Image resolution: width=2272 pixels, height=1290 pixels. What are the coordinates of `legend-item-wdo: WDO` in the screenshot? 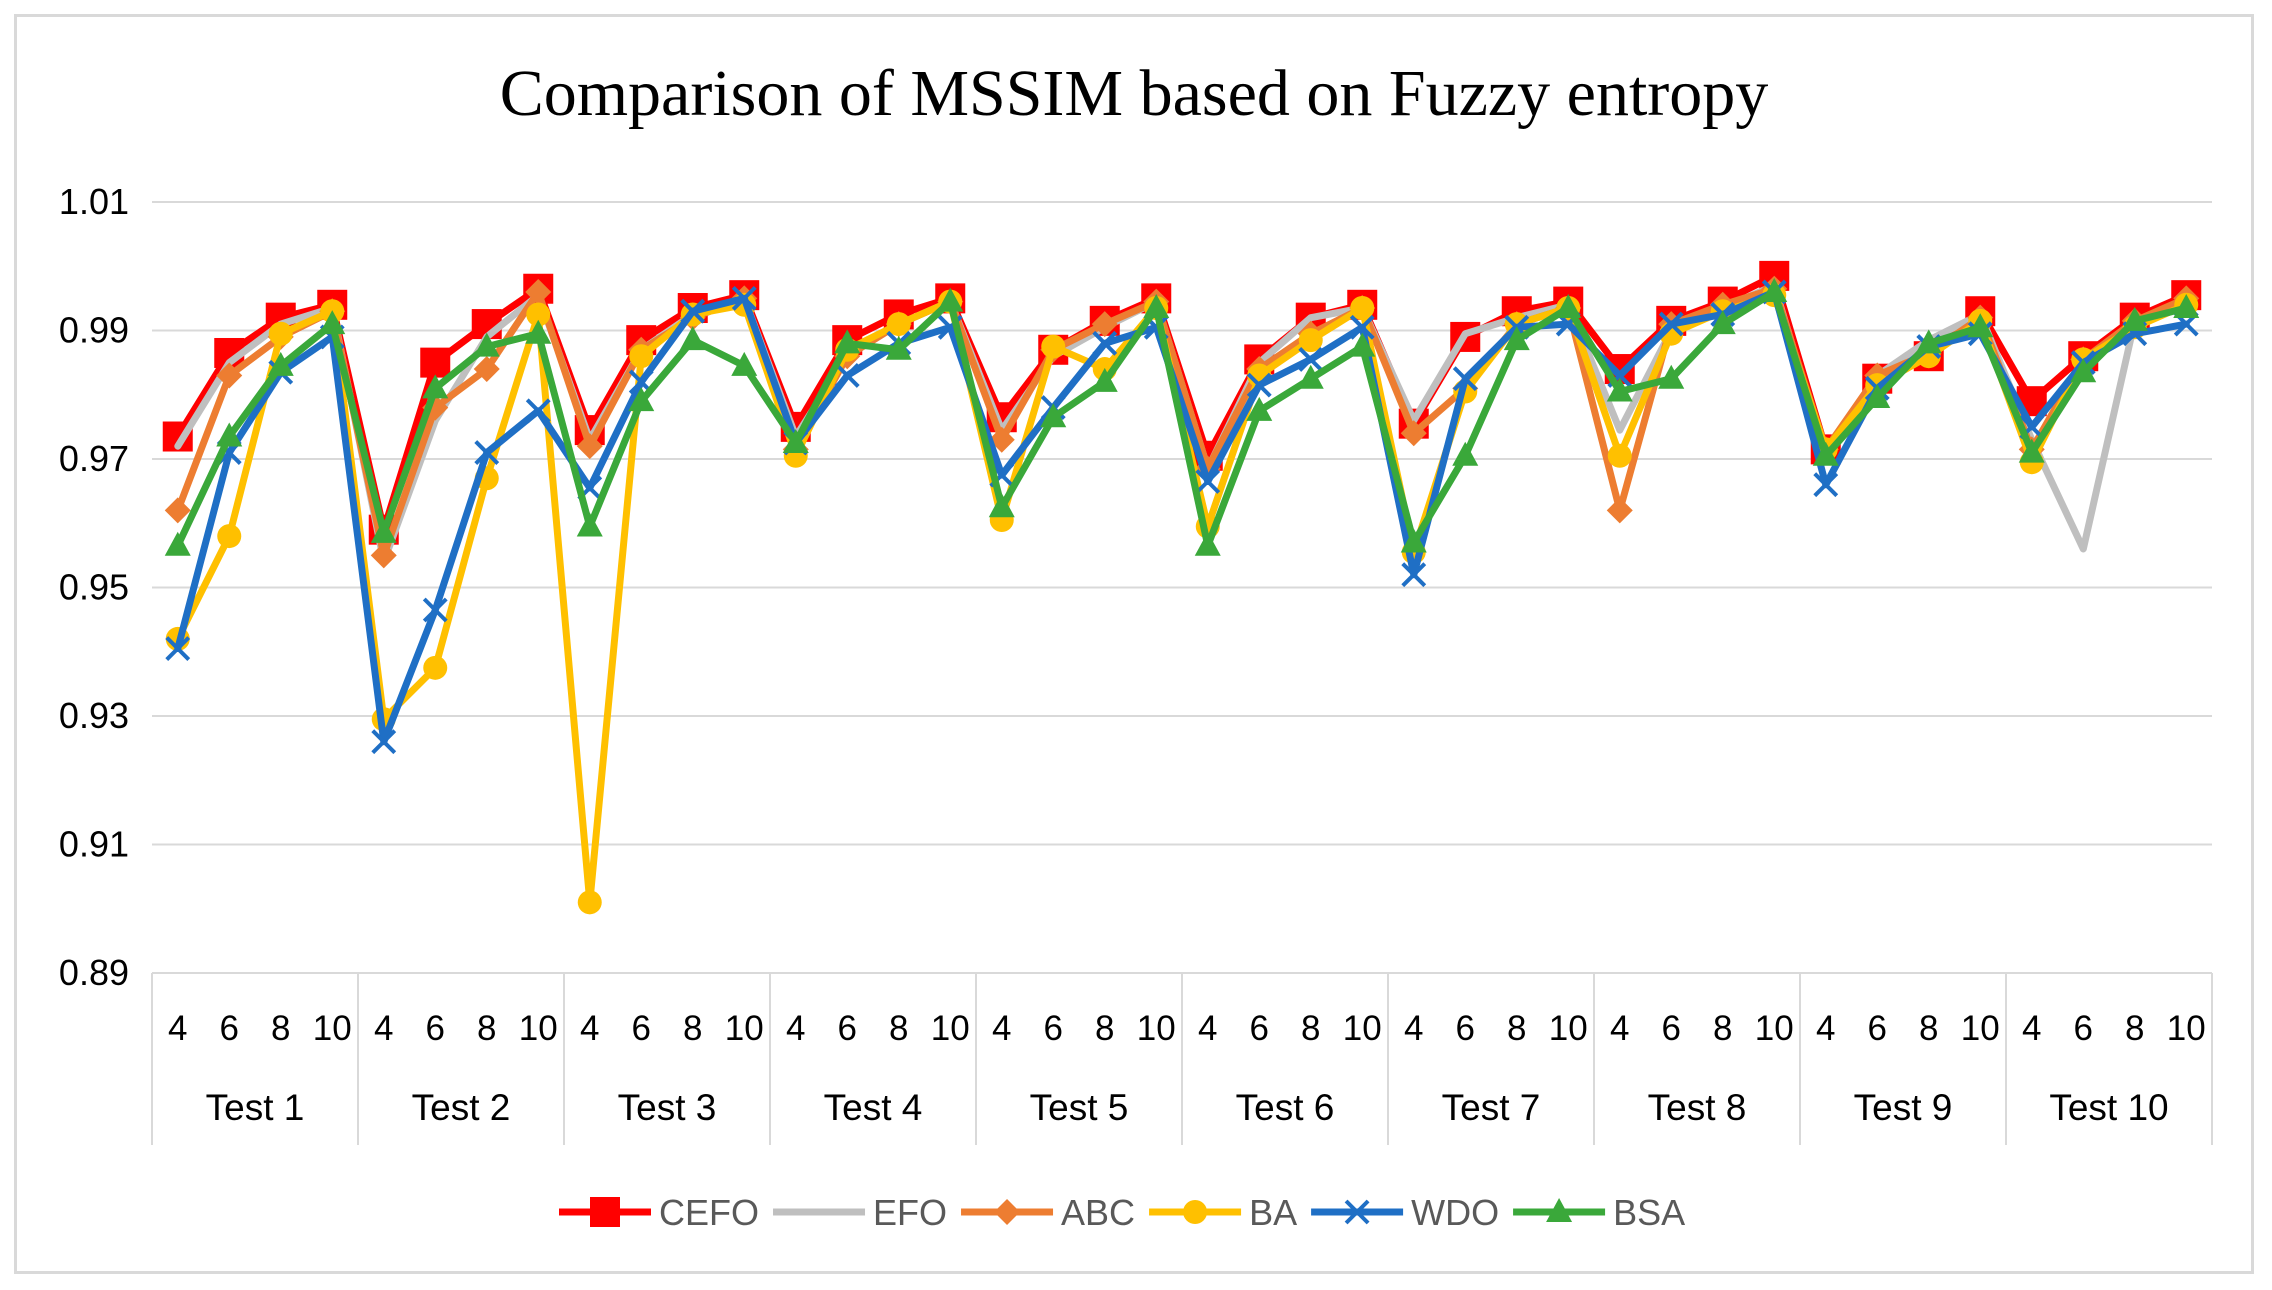 It's located at (1405, 1212).